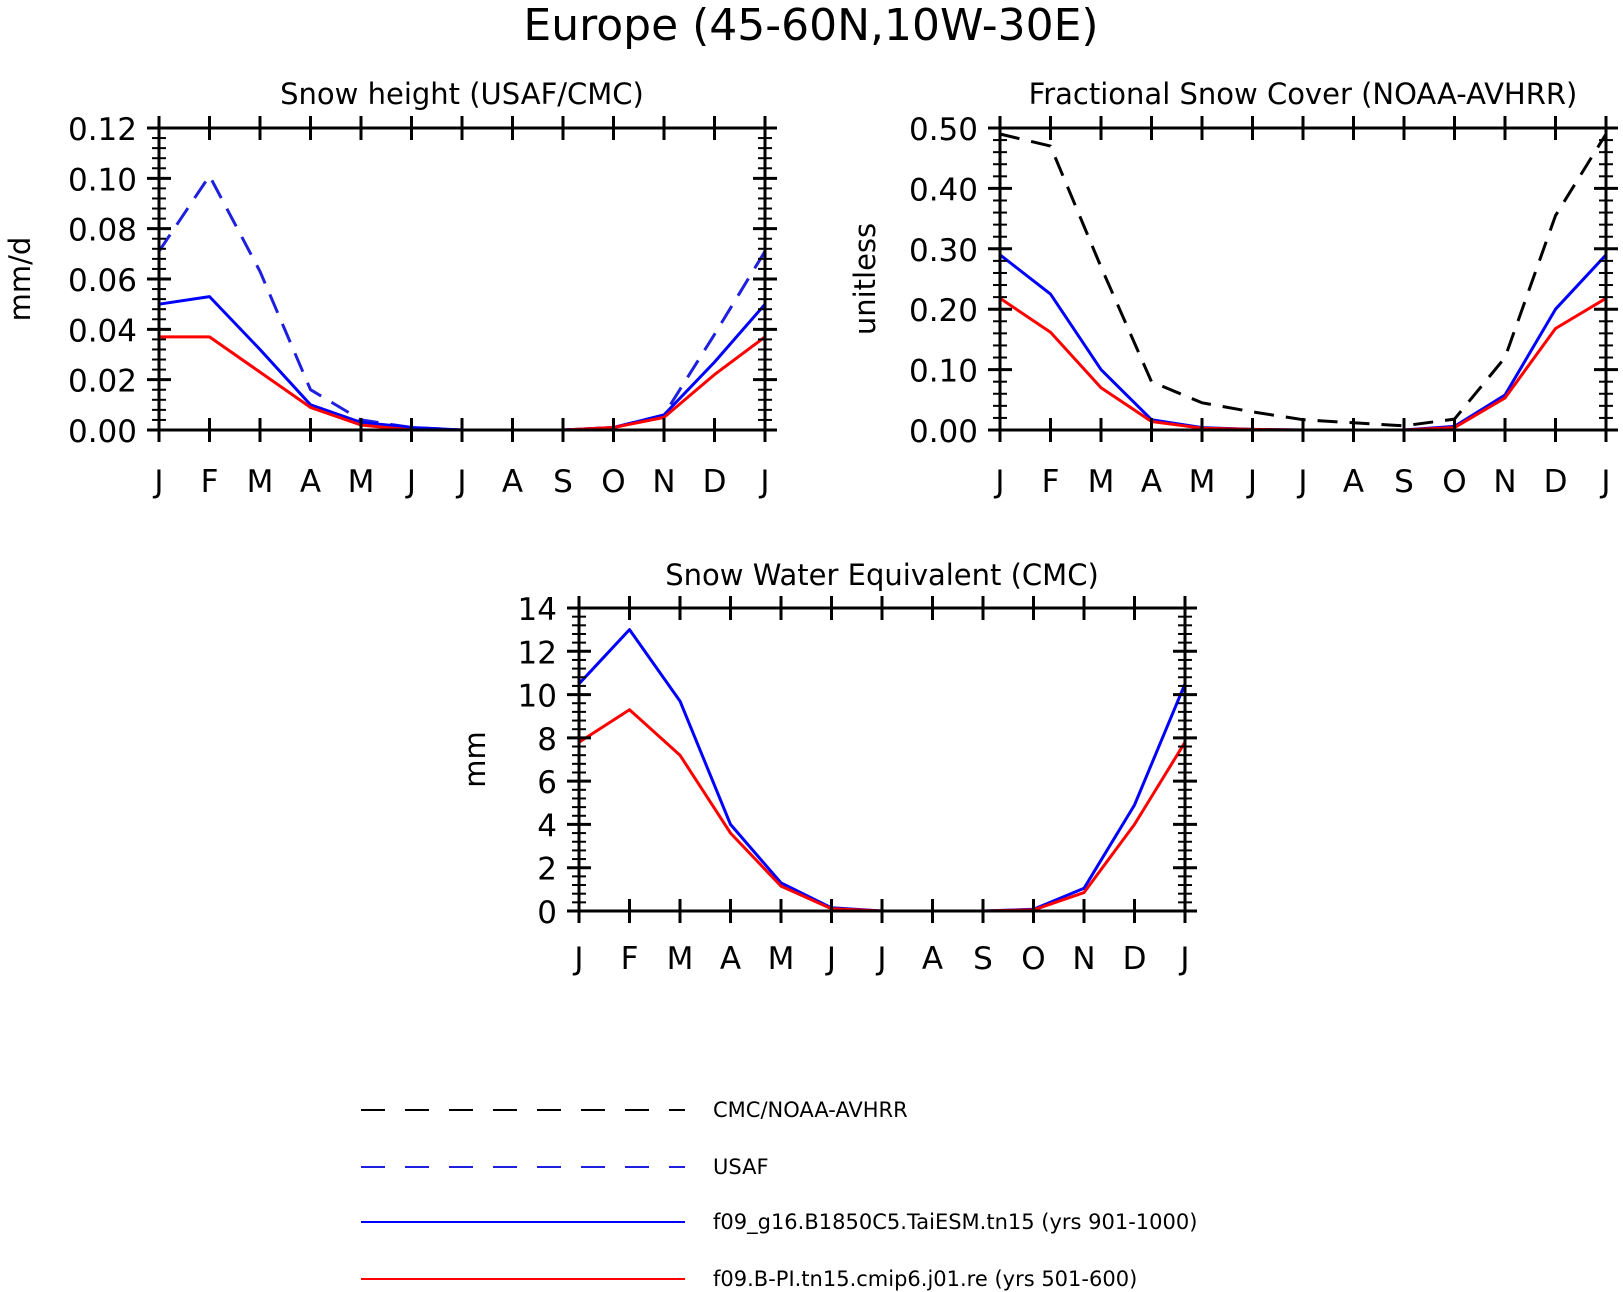 This screenshot has height=1292, width=1623. Describe the element at coordinates (462, 94) in the screenshot. I see `chart-title: Snow height (USAF/CMC)` at that location.